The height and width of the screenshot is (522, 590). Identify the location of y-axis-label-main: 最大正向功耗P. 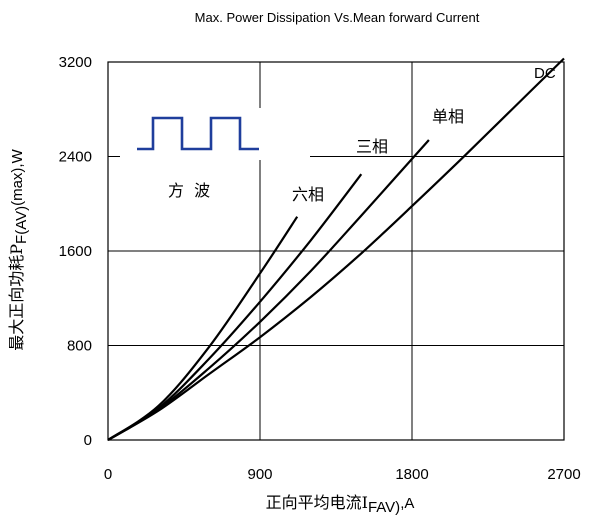
(16, 297).